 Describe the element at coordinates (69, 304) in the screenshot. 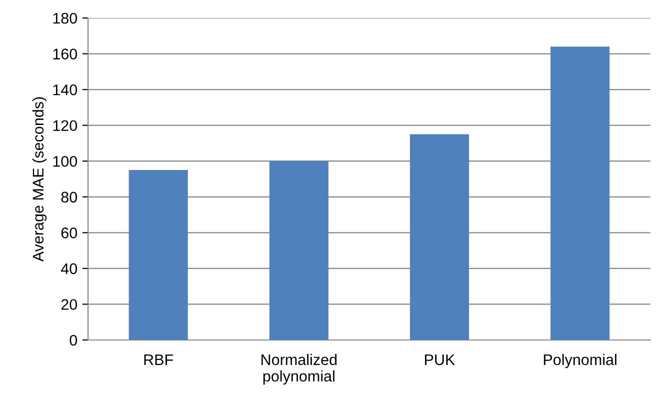

I see `y-tick-label: 20` at that location.